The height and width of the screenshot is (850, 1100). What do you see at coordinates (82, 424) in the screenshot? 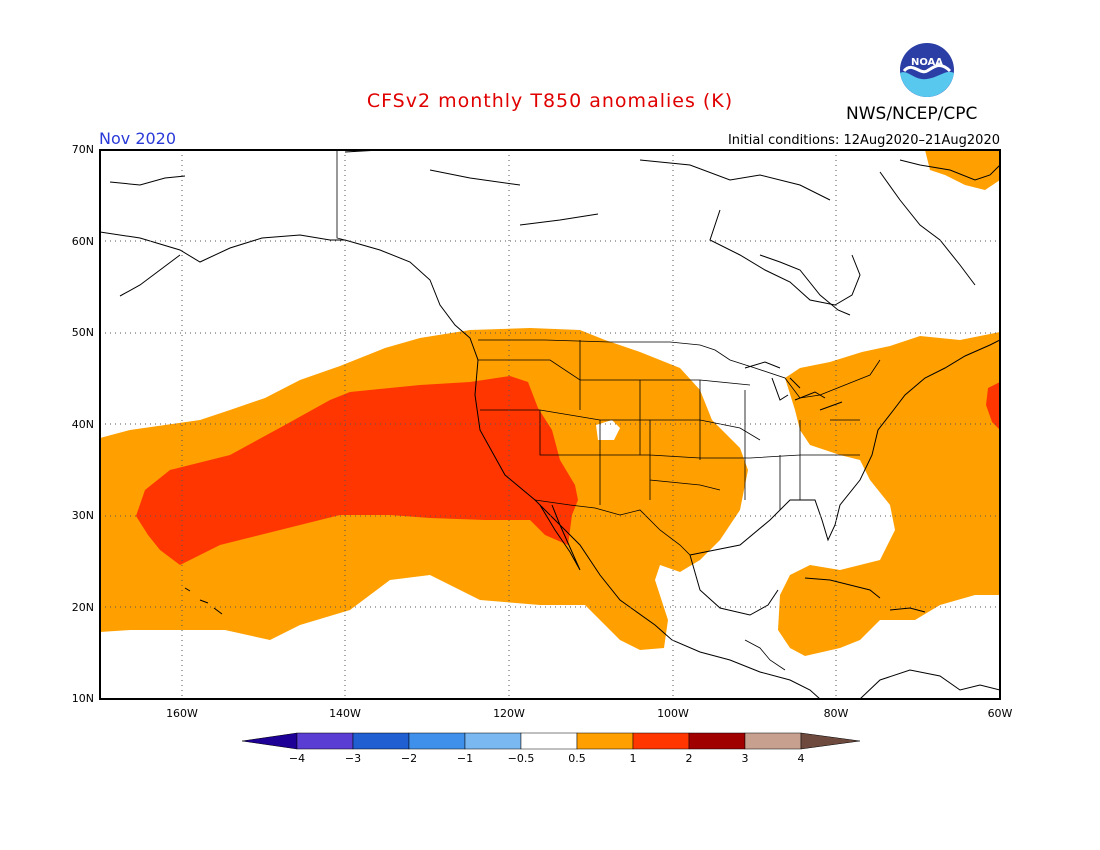
I see `lat-label-40n: 40N` at bounding box center [82, 424].